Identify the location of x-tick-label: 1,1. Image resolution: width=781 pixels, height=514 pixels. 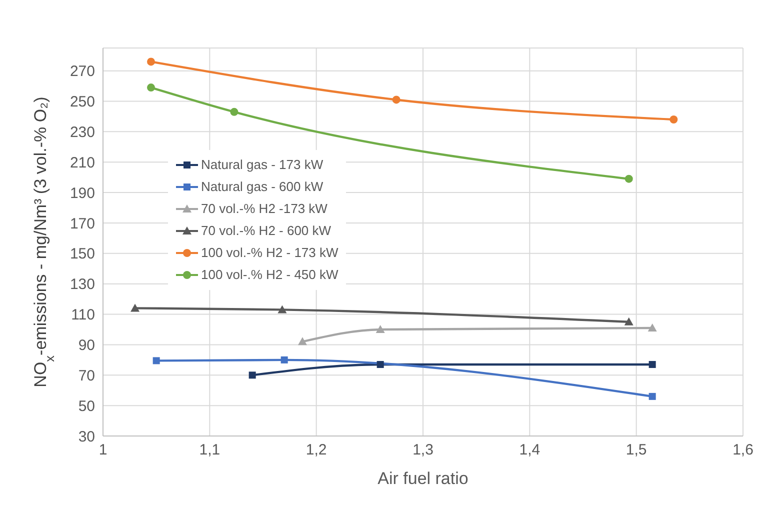
(209, 450).